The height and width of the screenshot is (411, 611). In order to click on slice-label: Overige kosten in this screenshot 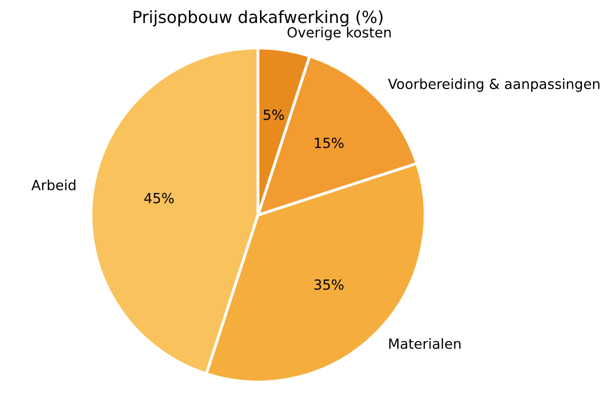, I will do `click(339, 33)`.